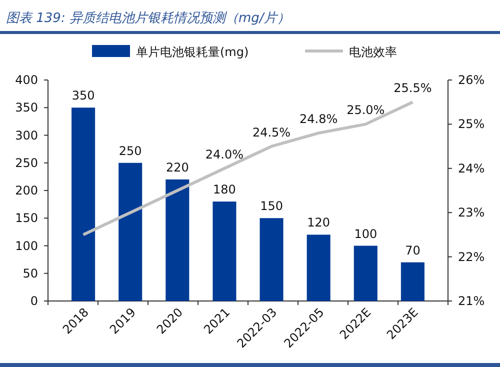 This screenshot has width=500, height=367. What do you see at coordinates (83, 95) in the screenshot?
I see `data-label: 350` at bounding box center [83, 95].